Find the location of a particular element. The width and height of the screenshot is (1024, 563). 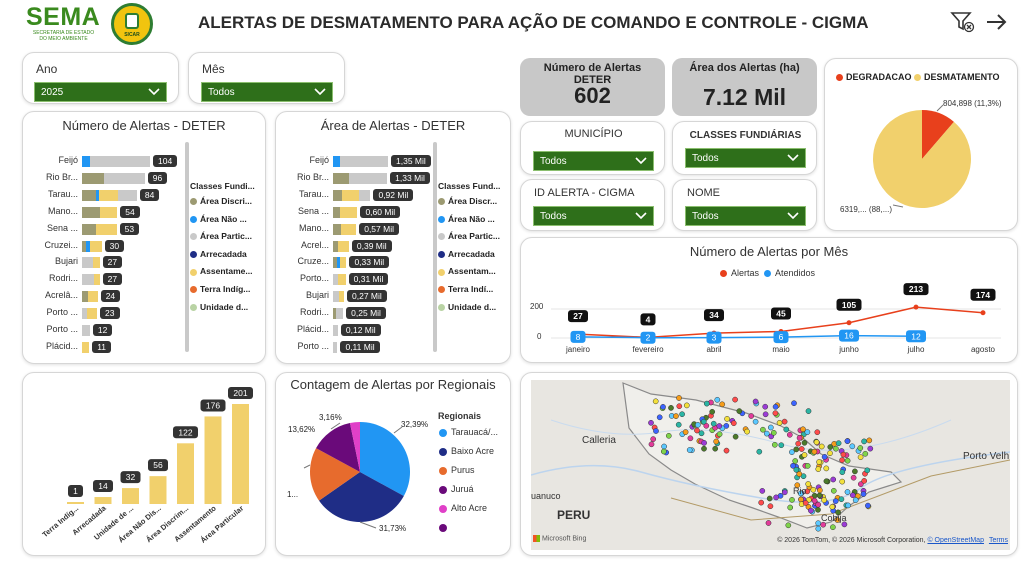

classes-dropdown: Todos is located at coordinates (745, 158).